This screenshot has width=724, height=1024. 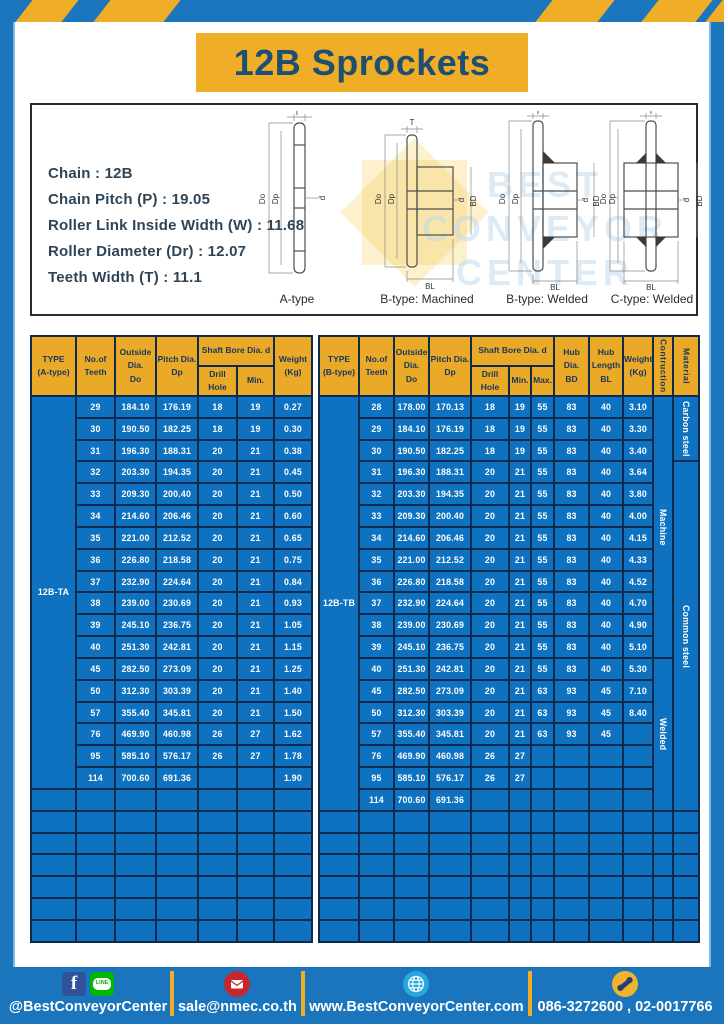 I want to click on footer-social-handle: @BestConveyorCenter, so click(x=88, y=1007).